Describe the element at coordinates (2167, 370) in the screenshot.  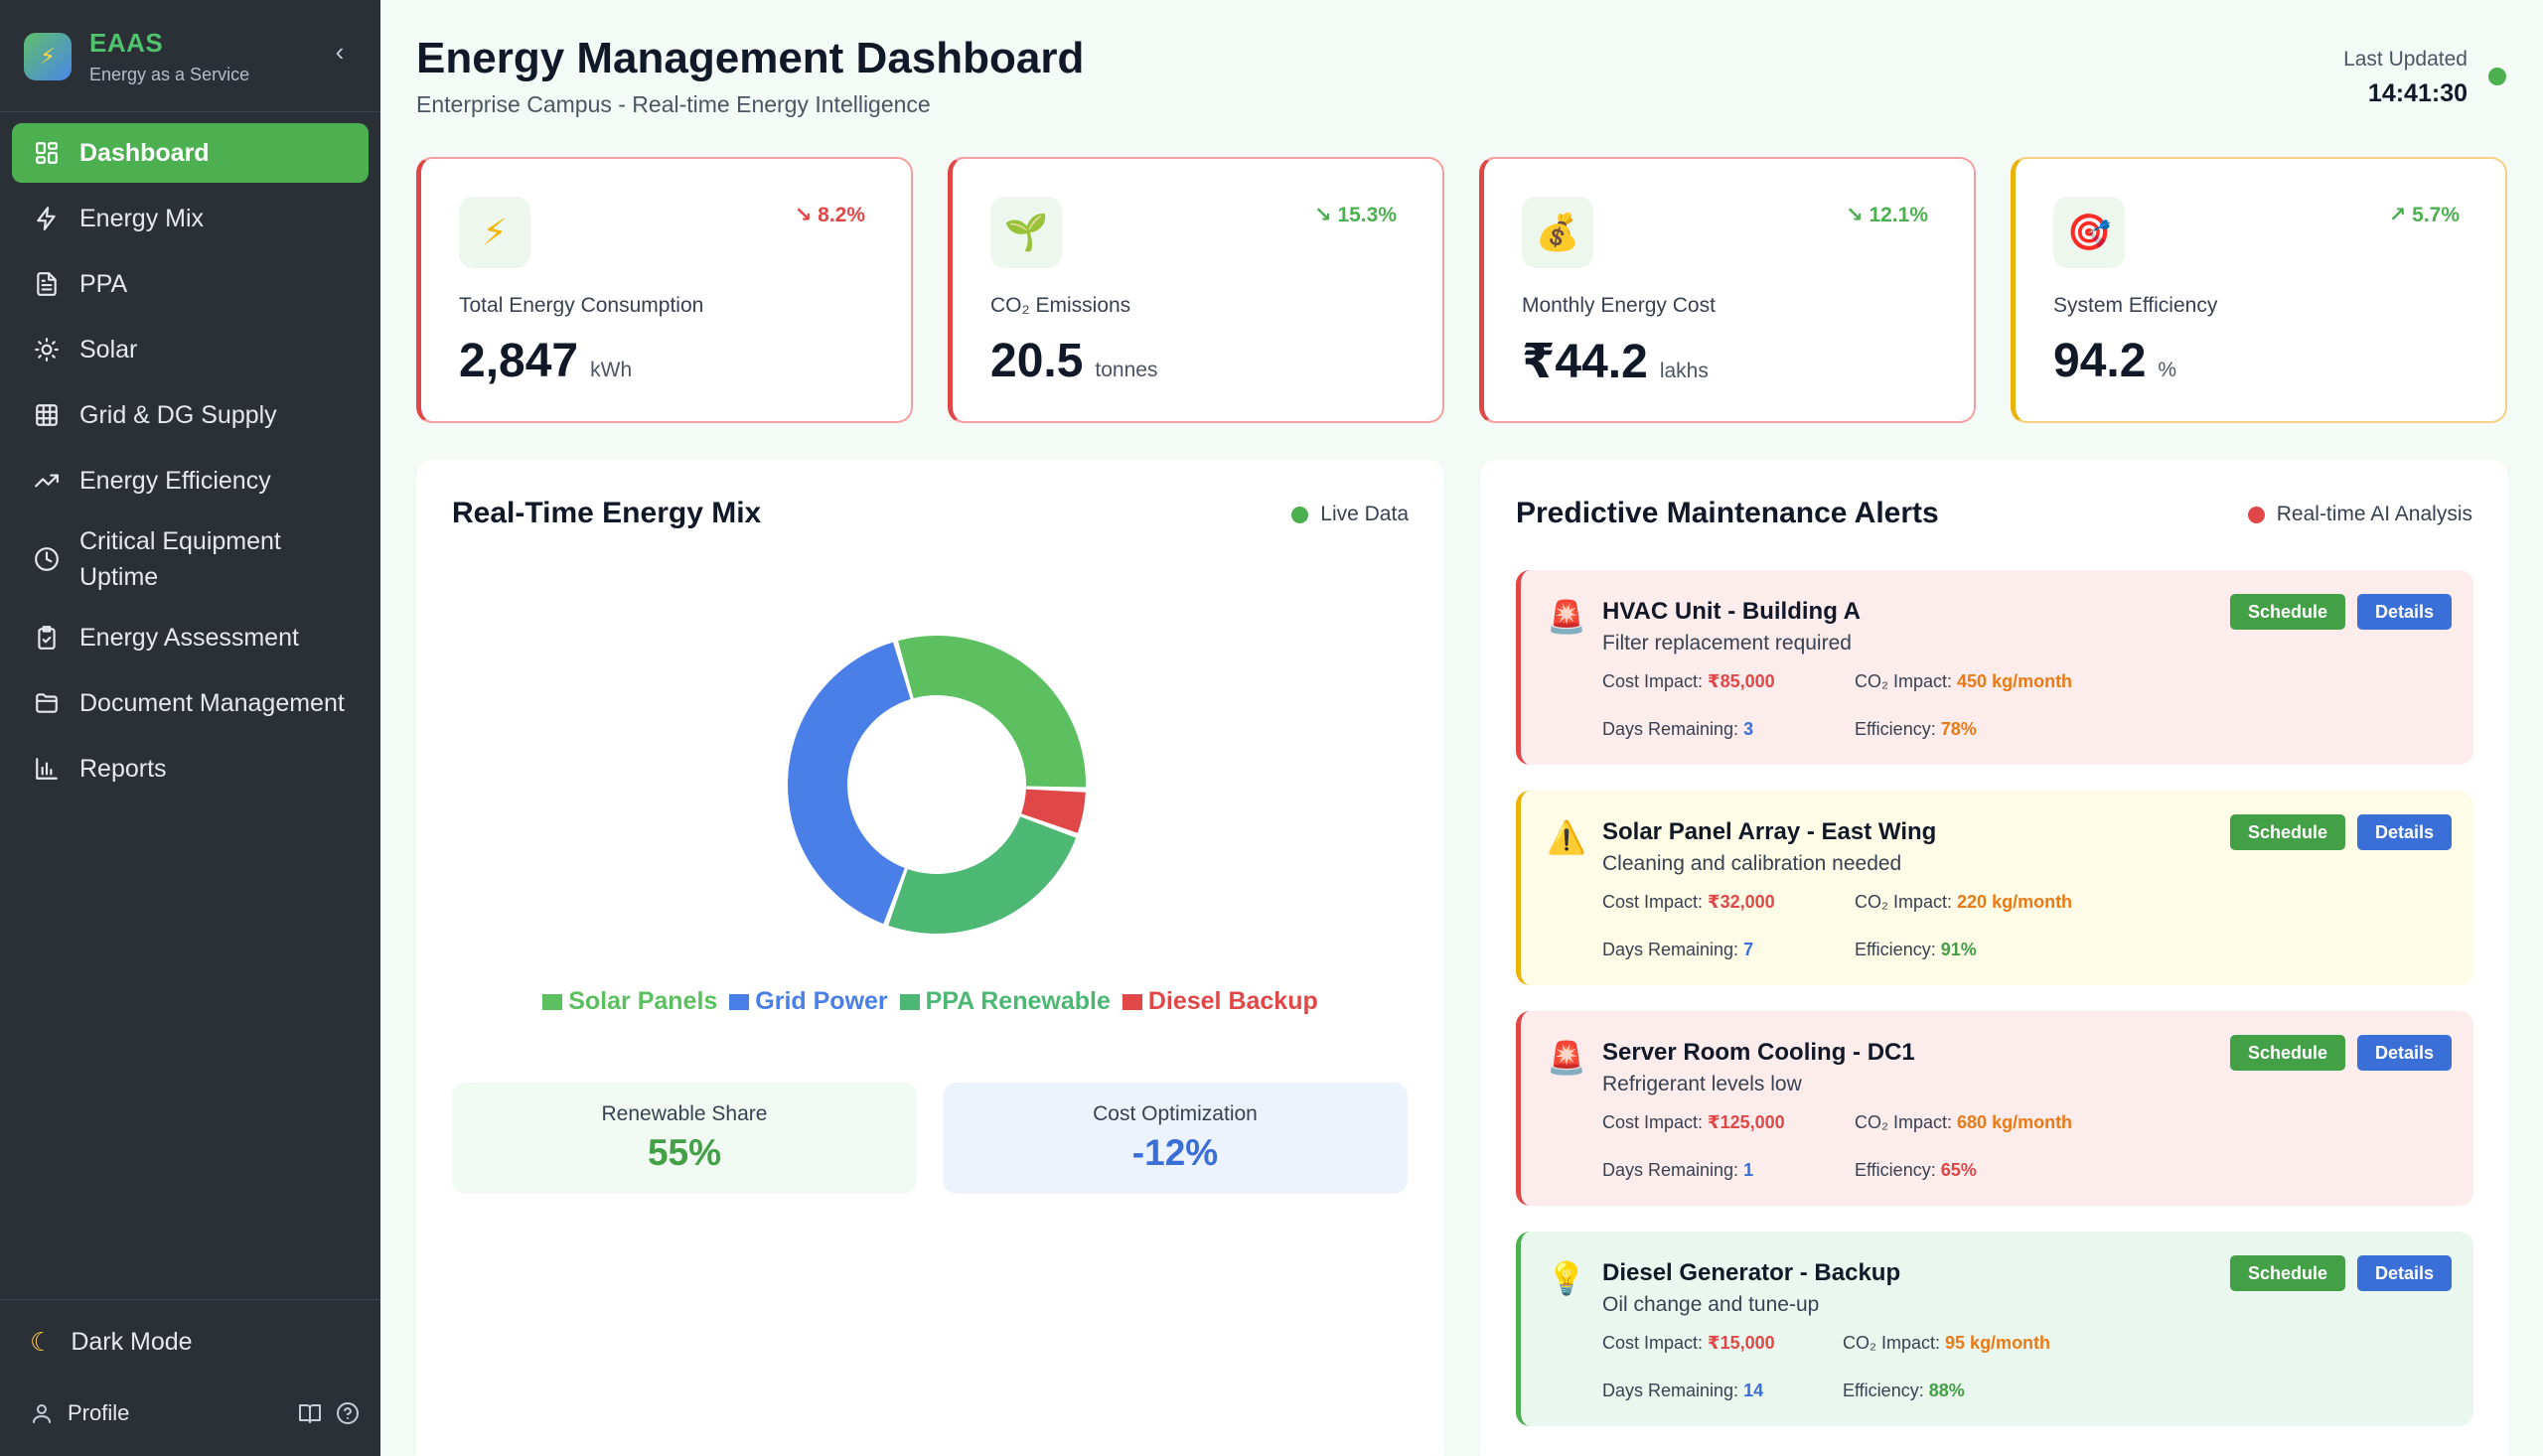
I see `kpi-unit: %` at that location.